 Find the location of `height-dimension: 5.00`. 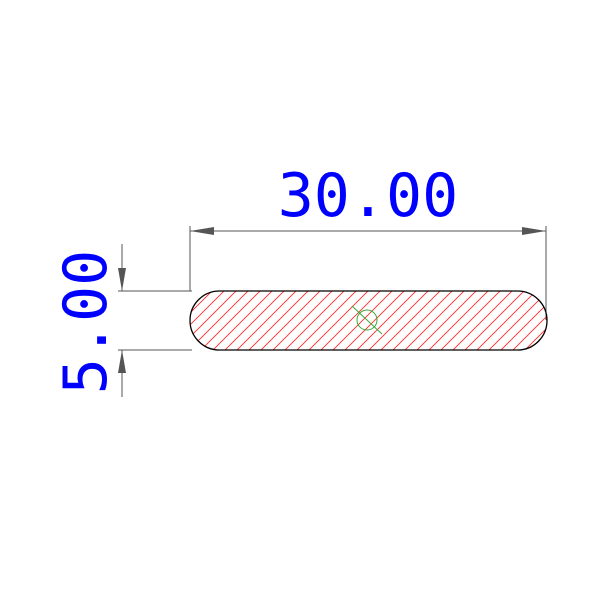

height-dimension: 5.00 is located at coordinates (121, 320).